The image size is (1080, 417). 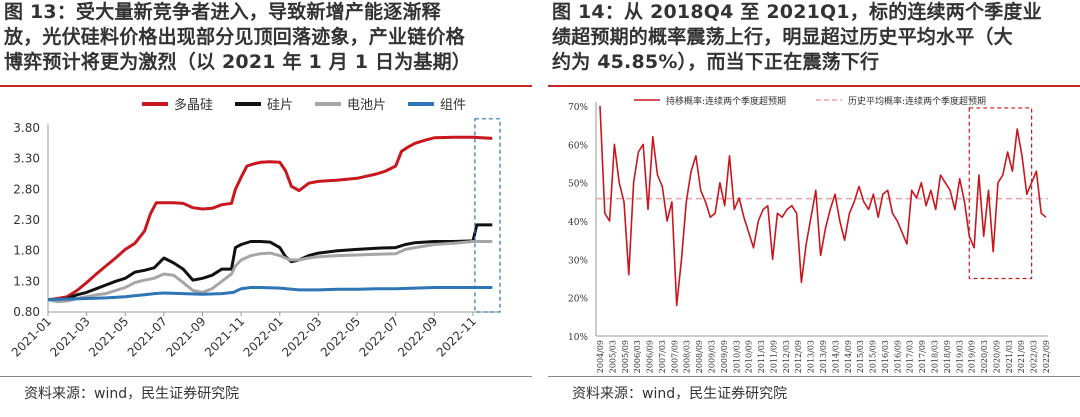 What do you see at coordinates (26, 159) in the screenshot?
I see `y-tick-label: 3.30` at bounding box center [26, 159].